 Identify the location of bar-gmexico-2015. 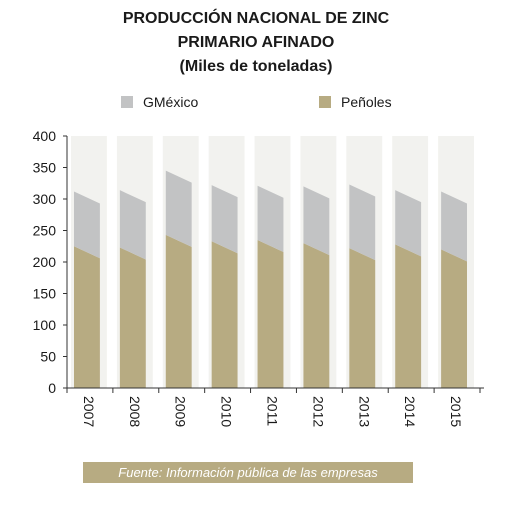
(454, 226).